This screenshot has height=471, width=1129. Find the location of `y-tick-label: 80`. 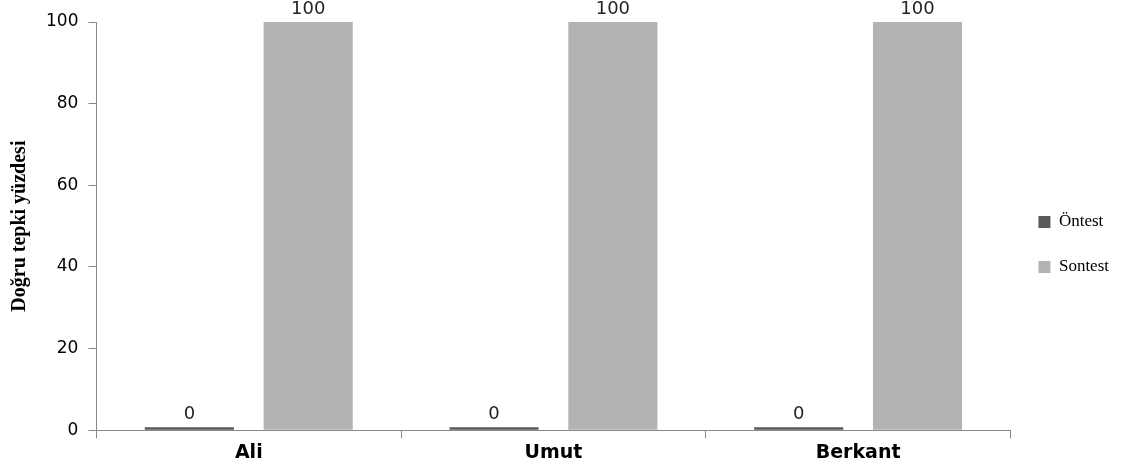

y-tick-label: 80 is located at coordinates (67, 102).